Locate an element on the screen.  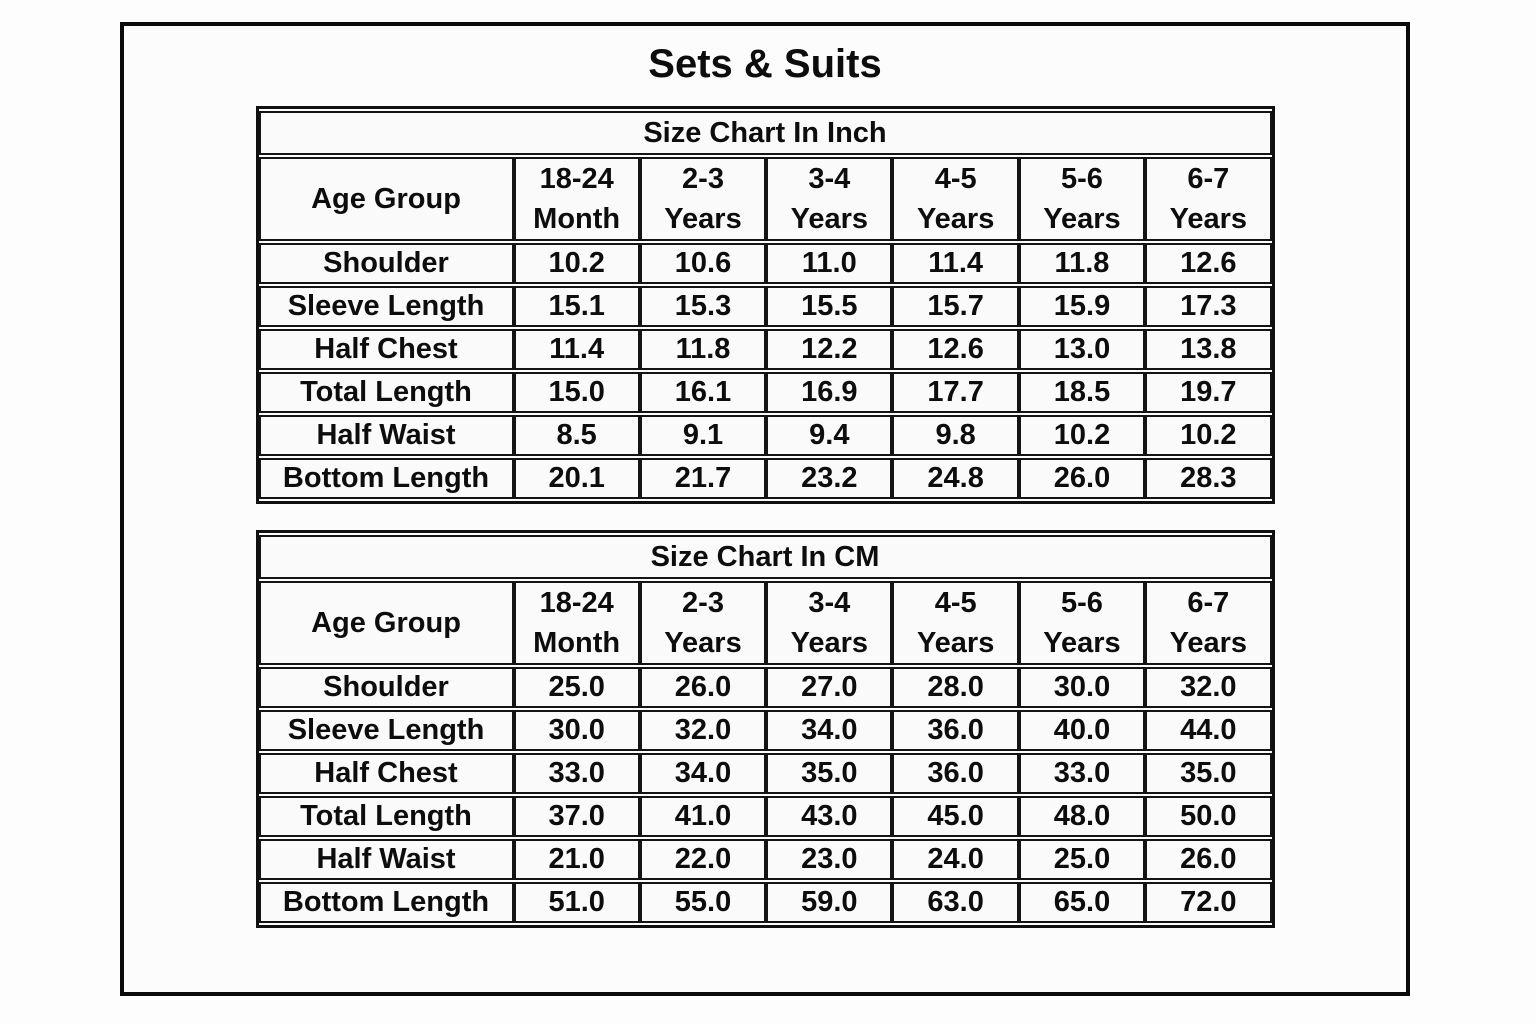
value-cell: 24.8 is located at coordinates (955, 479).